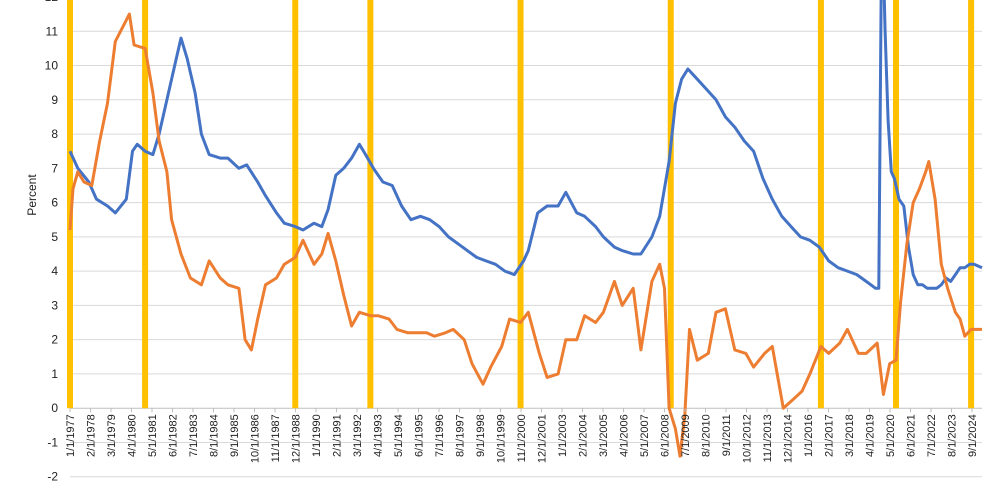 The width and height of the screenshot is (1000, 500). I want to click on y-tick-label: 8, so click(54, 134).